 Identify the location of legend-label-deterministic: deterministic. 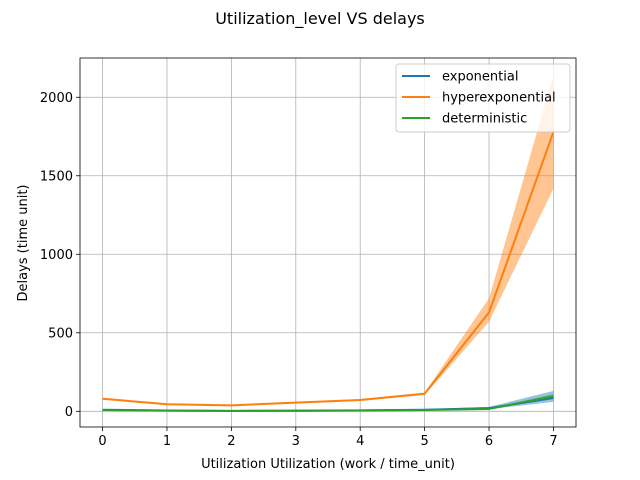
(484, 119).